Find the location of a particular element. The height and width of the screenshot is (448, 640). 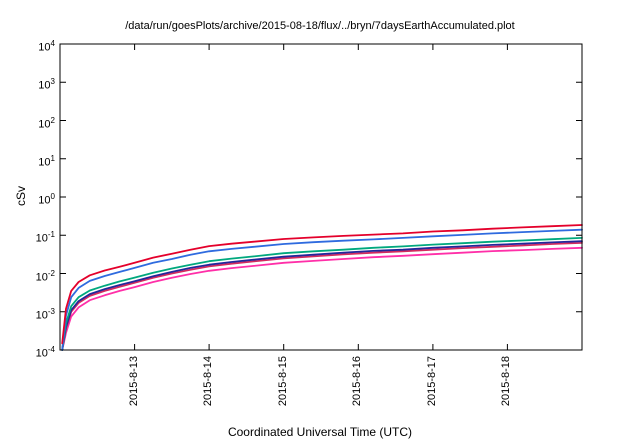

x-tick-label: 2015-8-15 is located at coordinates (282, 381).